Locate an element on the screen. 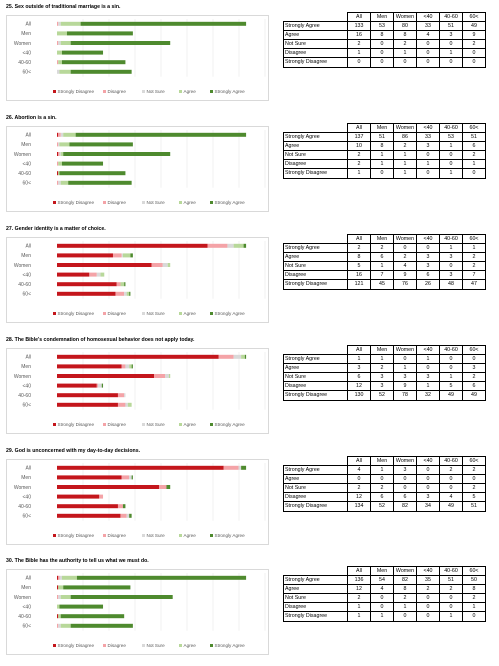 This screenshot has width=499, height=666. category-label: <40 is located at coordinates (27, 386).